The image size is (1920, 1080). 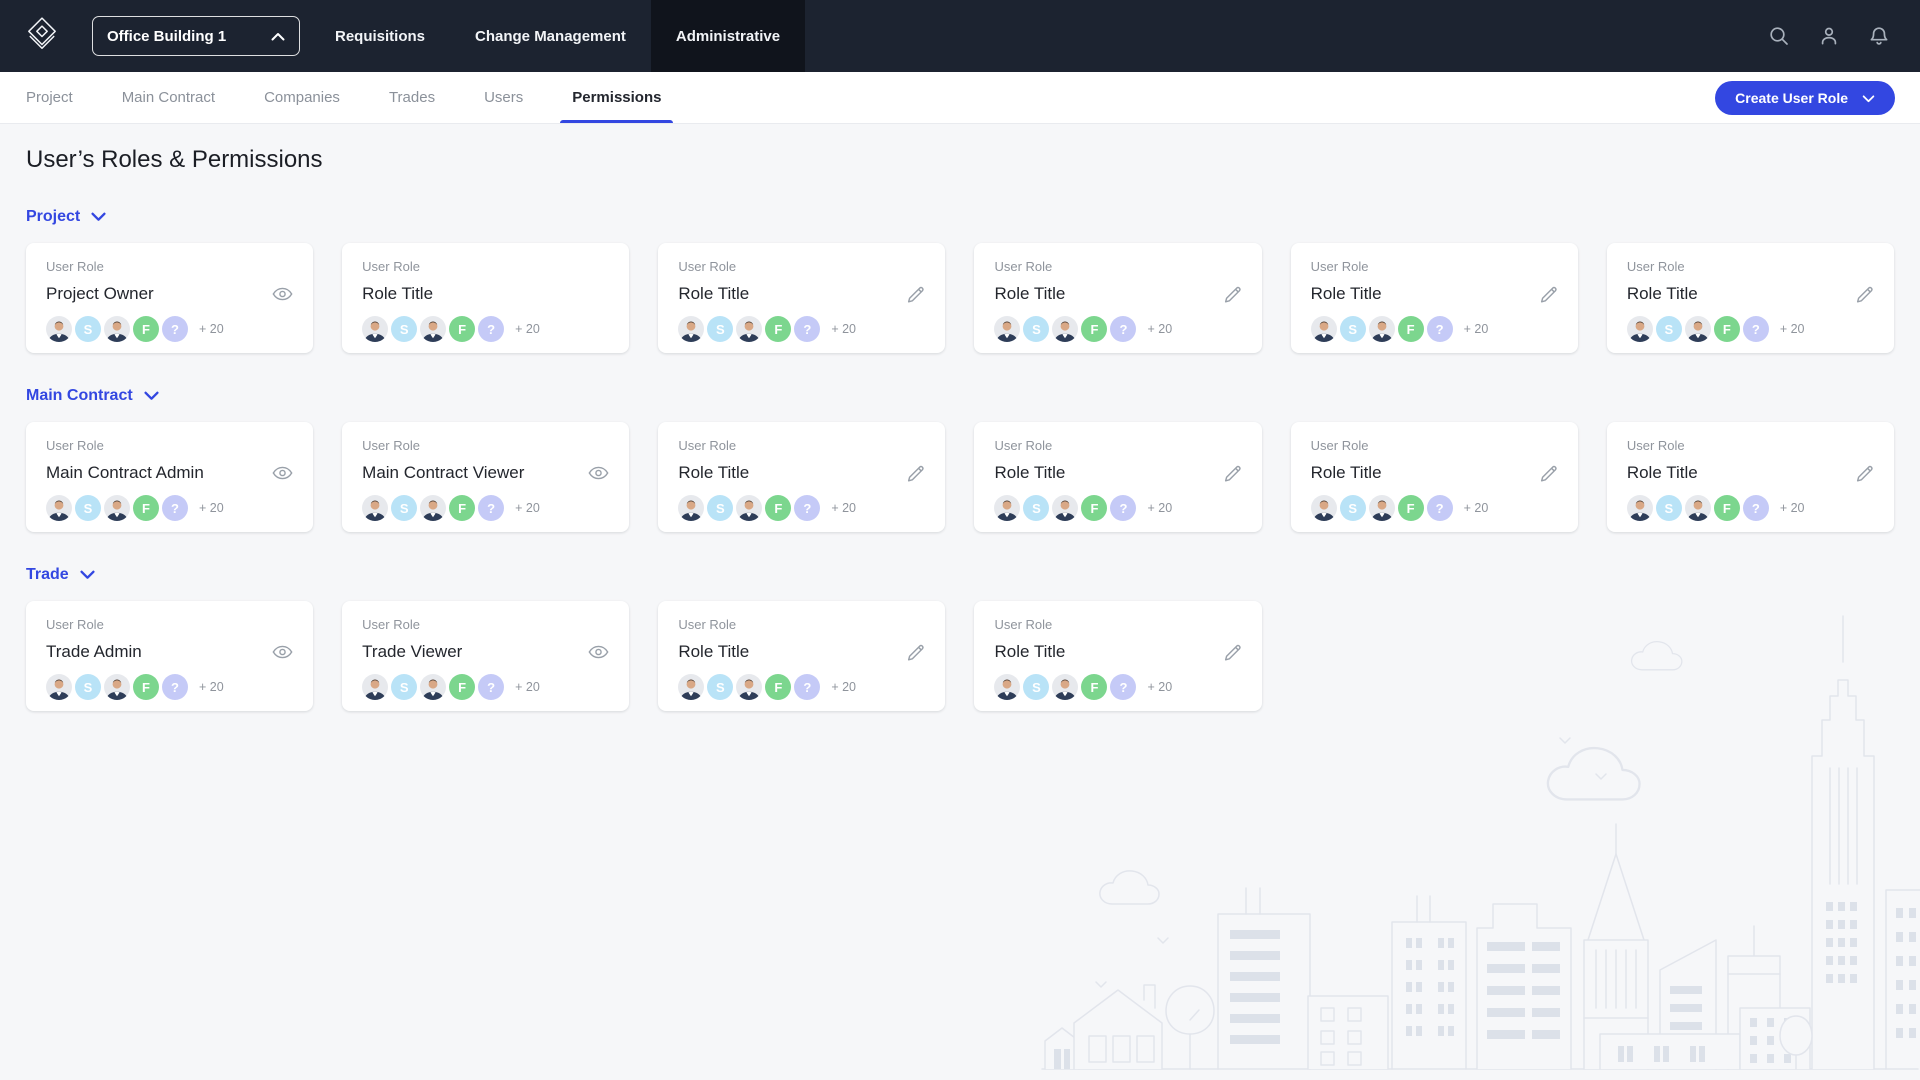 I want to click on user-role-card: User Role Main Contract Viewer S F? + 20, so click(x=486, y=477).